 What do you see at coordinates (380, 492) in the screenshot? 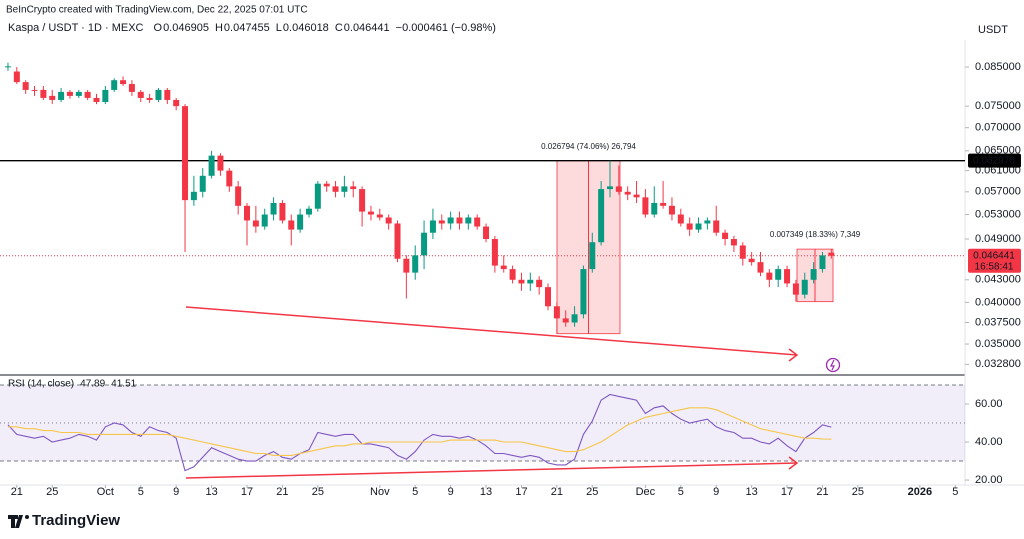
I see `x-tick-label: Nov` at bounding box center [380, 492].